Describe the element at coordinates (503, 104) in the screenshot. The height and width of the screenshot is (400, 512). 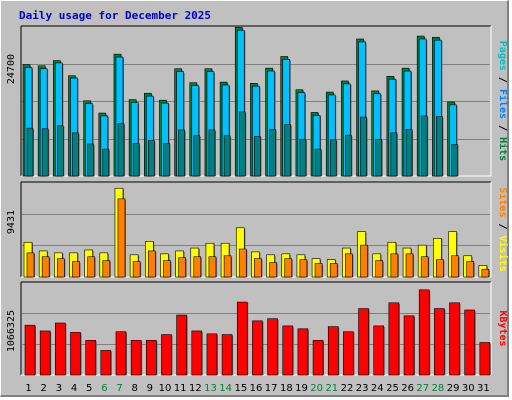
I see `legend-entry: Files` at that location.